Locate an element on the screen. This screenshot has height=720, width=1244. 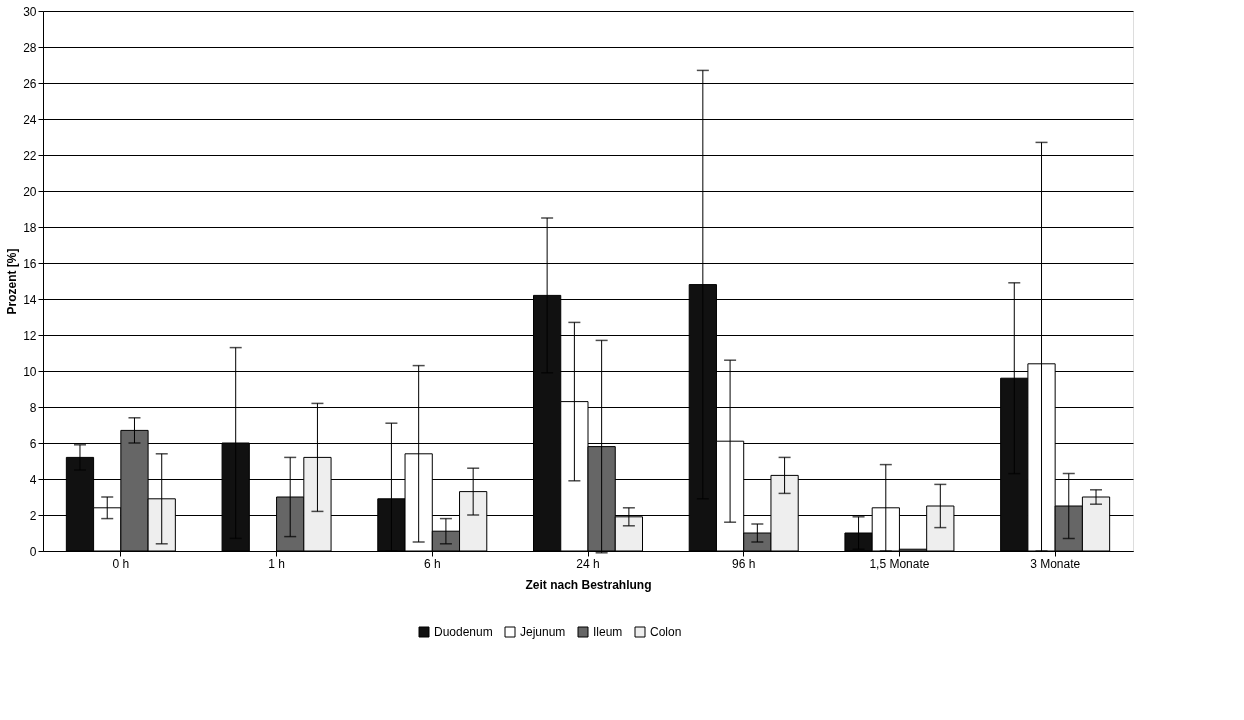
legend-label: Jejunum is located at coordinates (543, 632).